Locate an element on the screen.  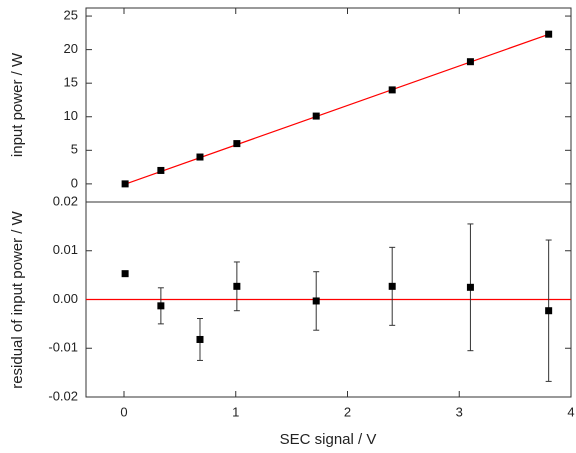
y-tick-label: 0 is located at coordinates (74, 182).